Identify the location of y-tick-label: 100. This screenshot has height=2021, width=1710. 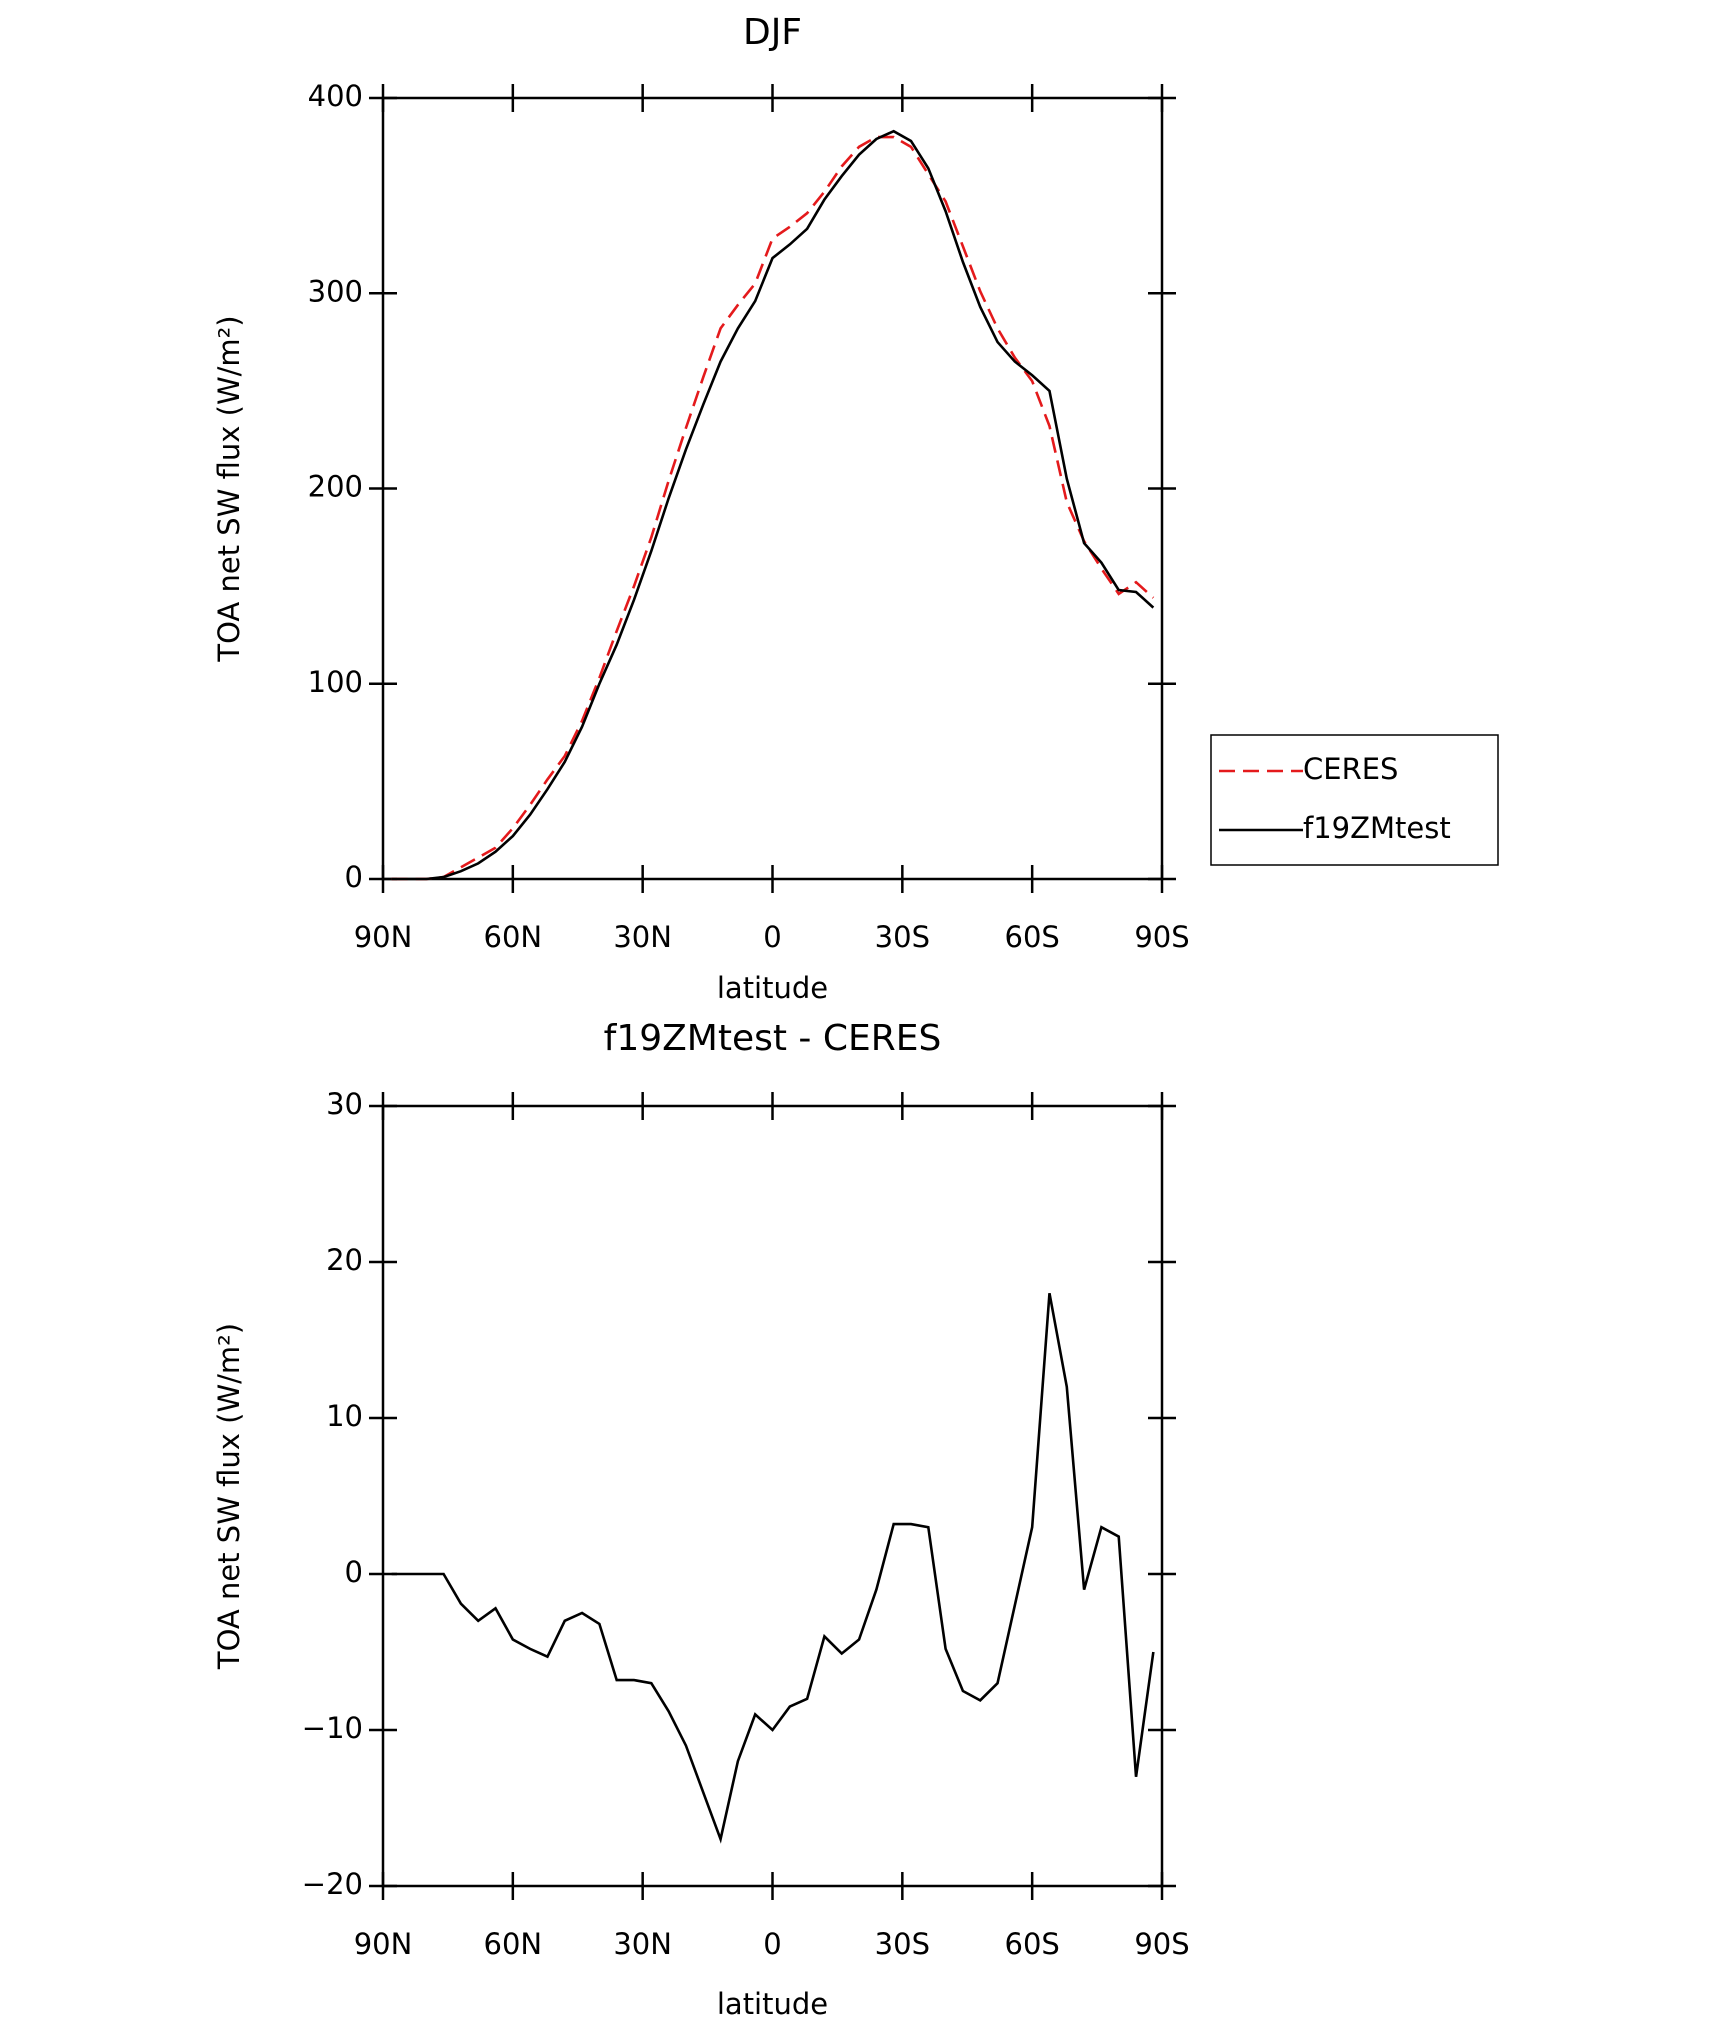
(335, 682).